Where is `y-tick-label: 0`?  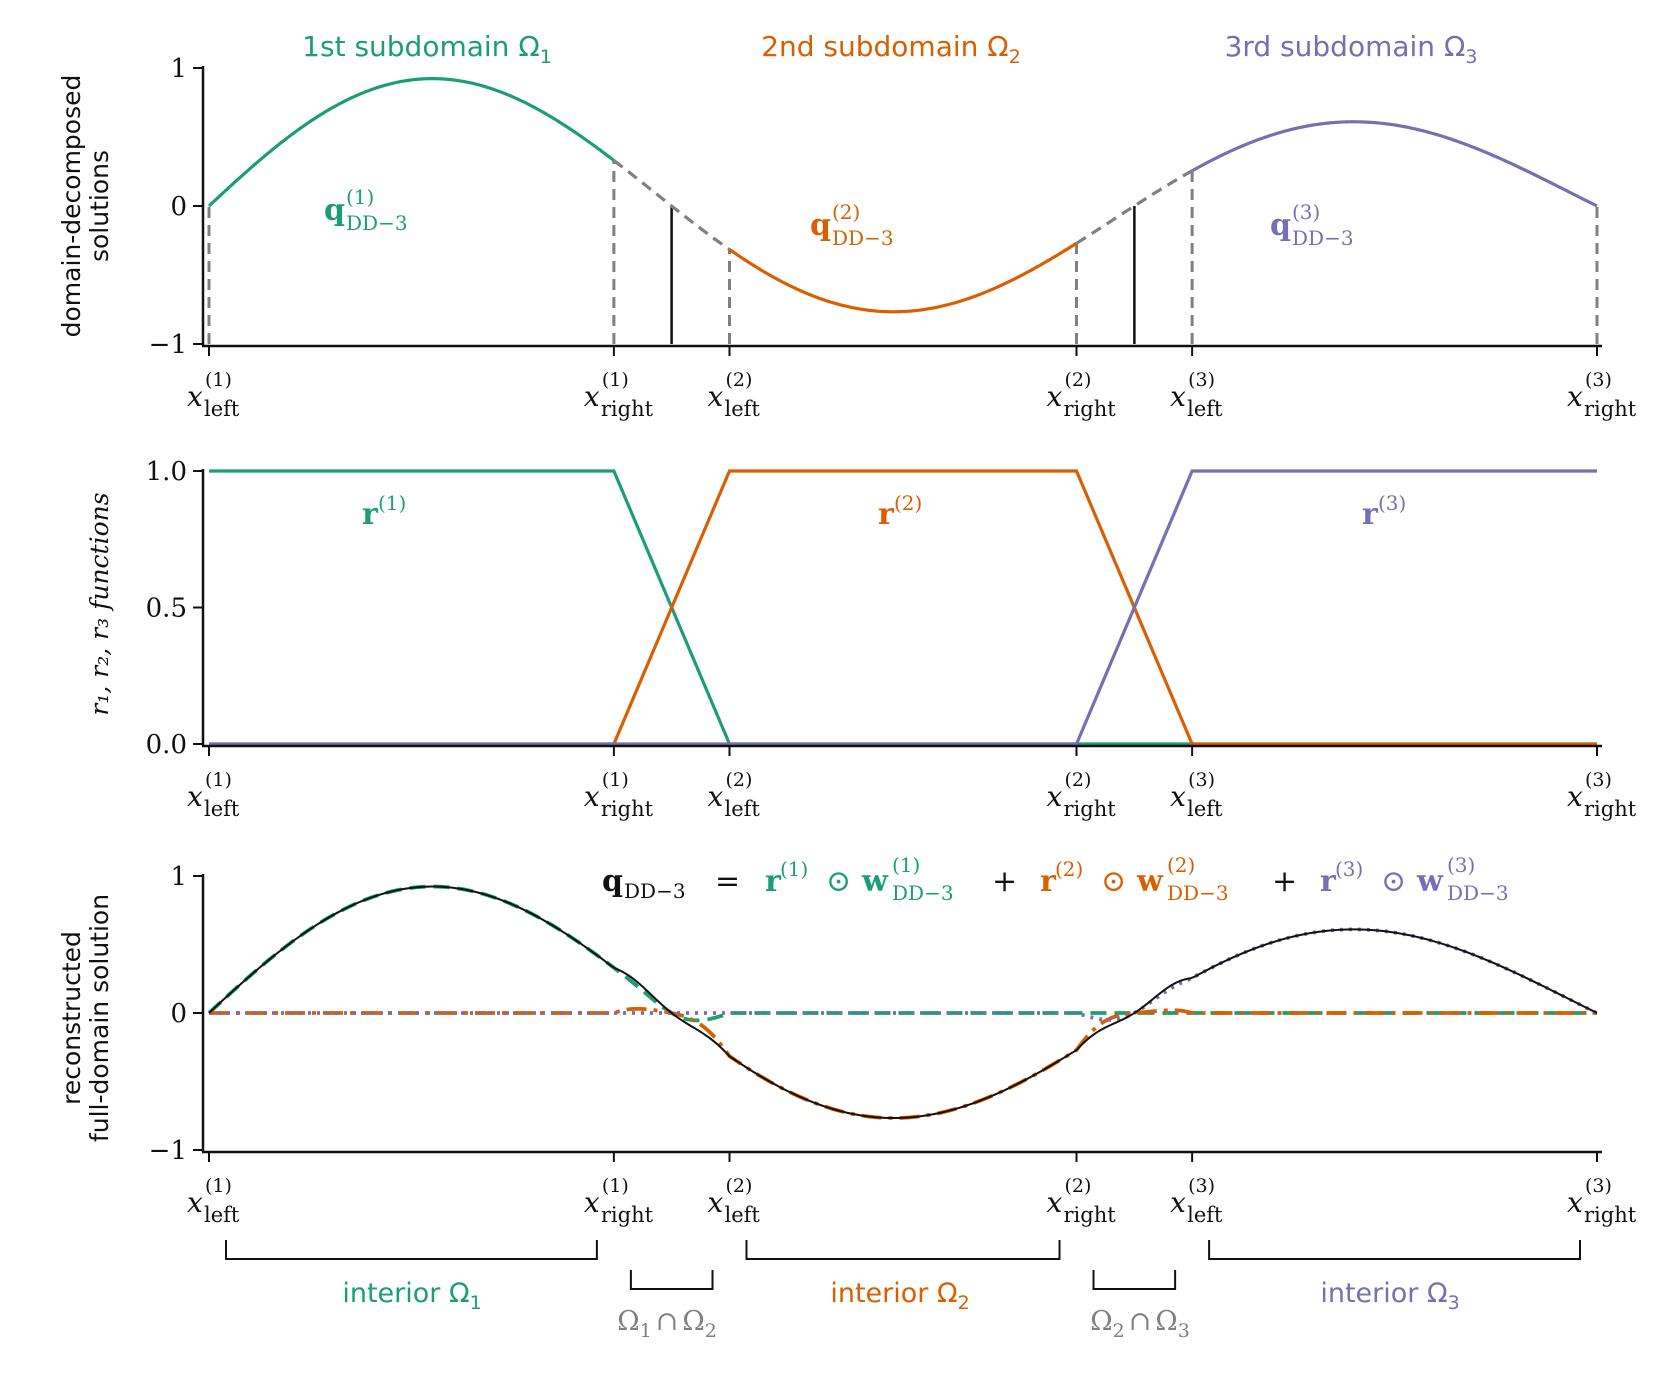
y-tick-label: 0 is located at coordinates (178, 1014).